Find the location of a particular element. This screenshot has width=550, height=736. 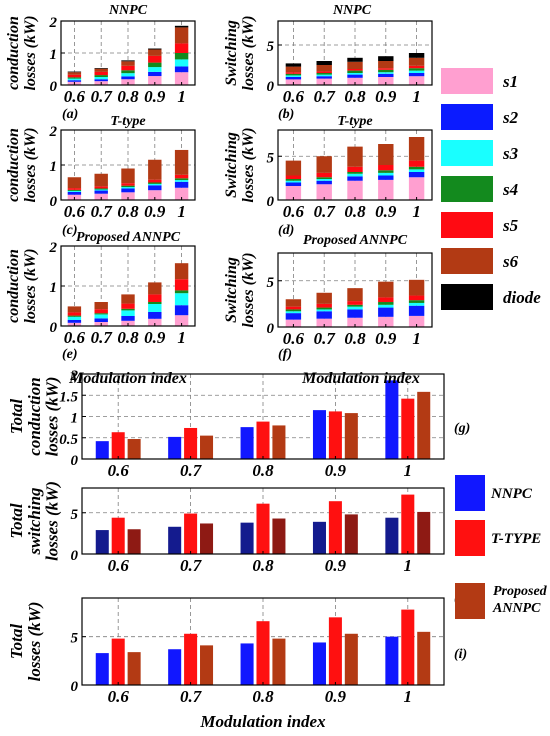

x-axis-label-i: Modulation index is located at coordinates (262, 721).